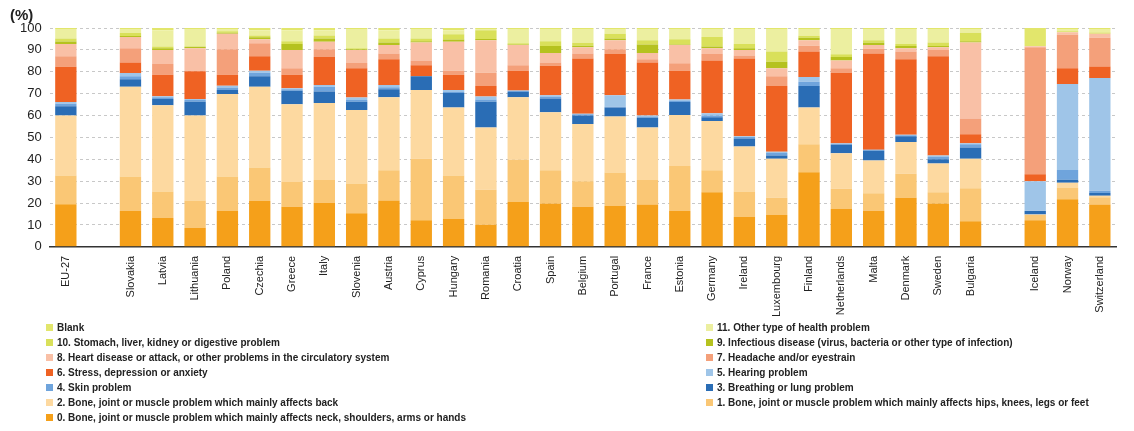 The width and height of the screenshot is (1134, 431). I want to click on y-tick-label: 80, so click(34, 71).